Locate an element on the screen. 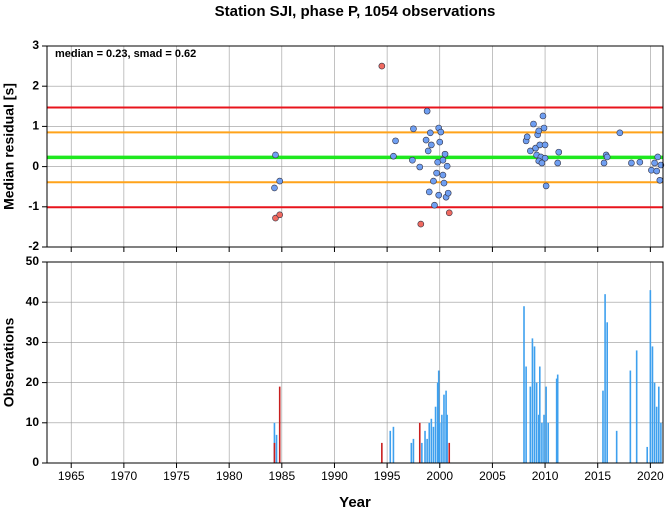  chart-title: Station SJI, phase P, 1054 observations is located at coordinates (355, 11).